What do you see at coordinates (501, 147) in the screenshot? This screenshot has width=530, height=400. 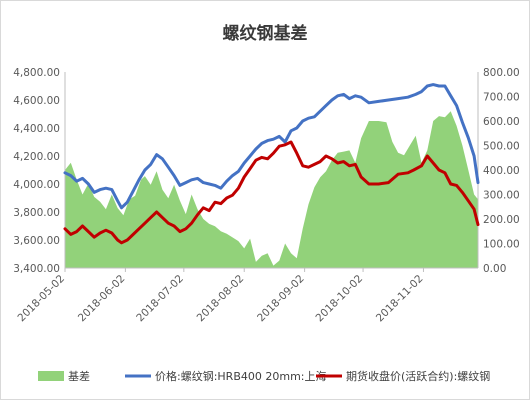 I see `y-right-tick-label: 500.00` at bounding box center [501, 147].